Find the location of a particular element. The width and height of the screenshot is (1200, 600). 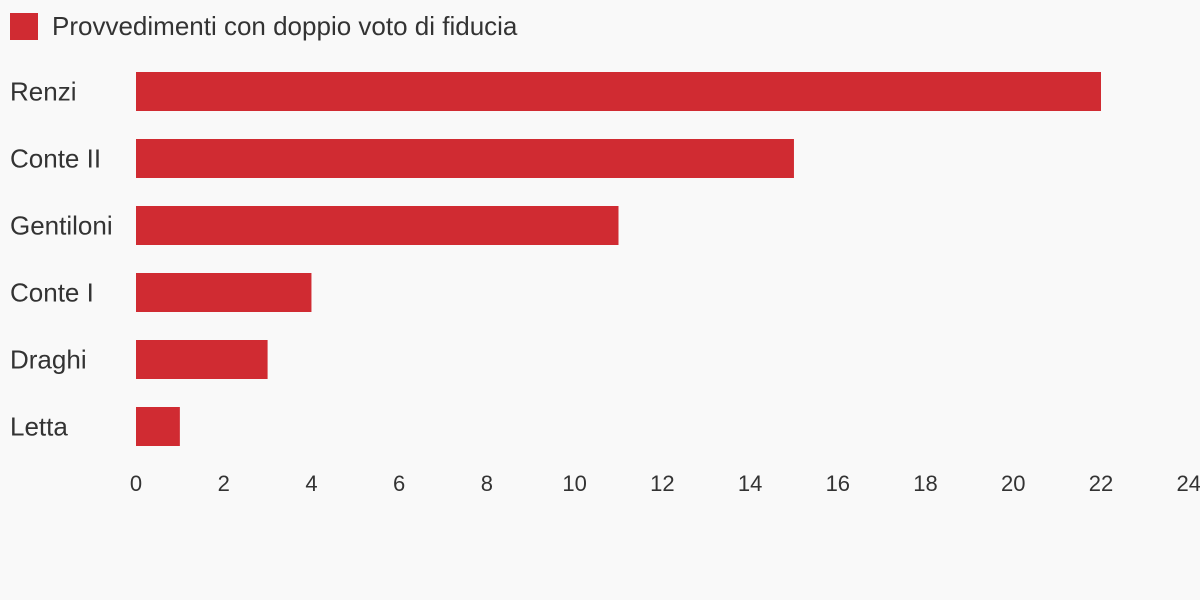

category-label: Letta is located at coordinates (39, 427).